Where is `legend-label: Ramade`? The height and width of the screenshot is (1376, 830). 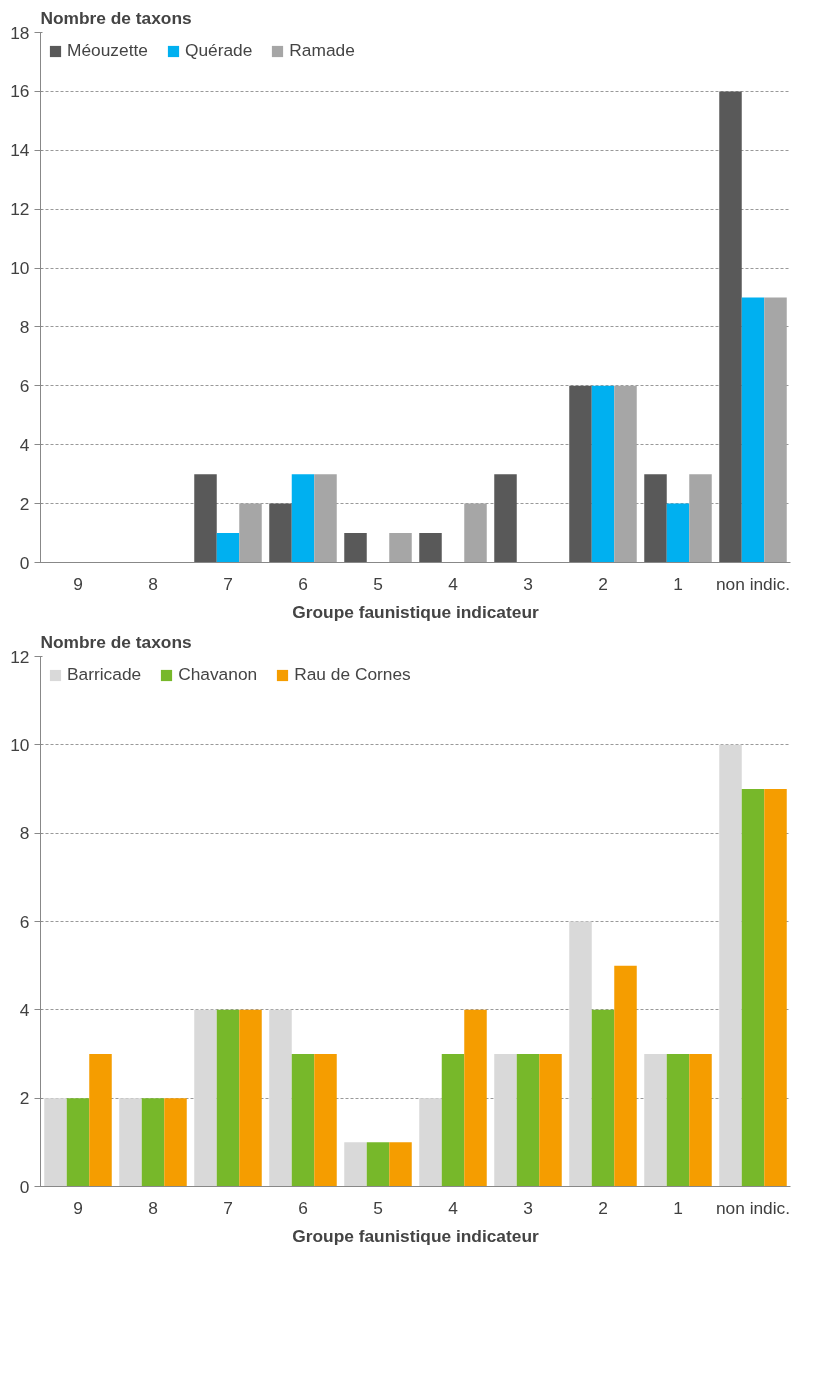
legend-label: Ramade is located at coordinates (322, 50).